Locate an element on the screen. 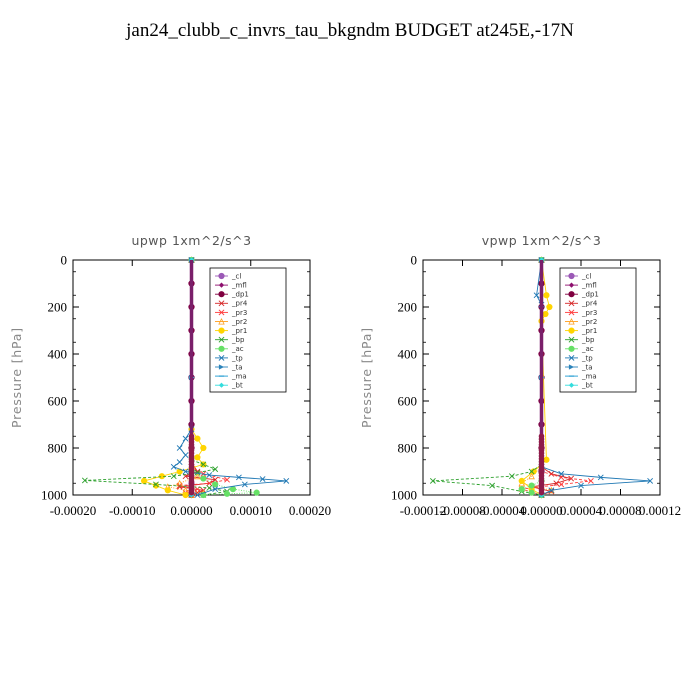 Image resolution: width=700 pixels, height=700 pixels. legend-label: _ac is located at coordinates (237, 349).